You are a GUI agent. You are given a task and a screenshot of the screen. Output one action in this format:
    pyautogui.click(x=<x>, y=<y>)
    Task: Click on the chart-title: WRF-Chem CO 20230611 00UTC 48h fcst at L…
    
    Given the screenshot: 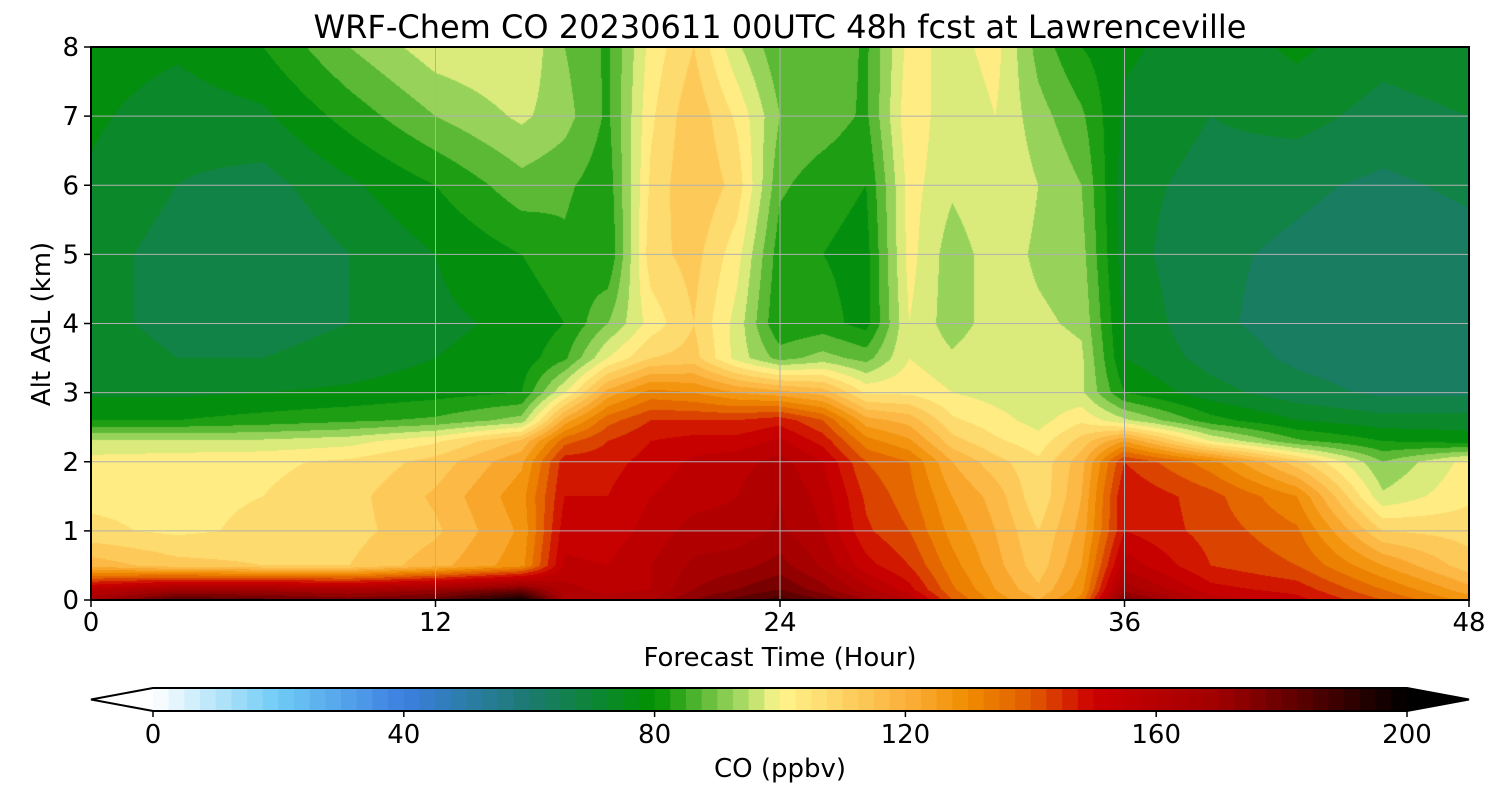 What is the action you would take?
    pyautogui.click(x=780, y=27)
    